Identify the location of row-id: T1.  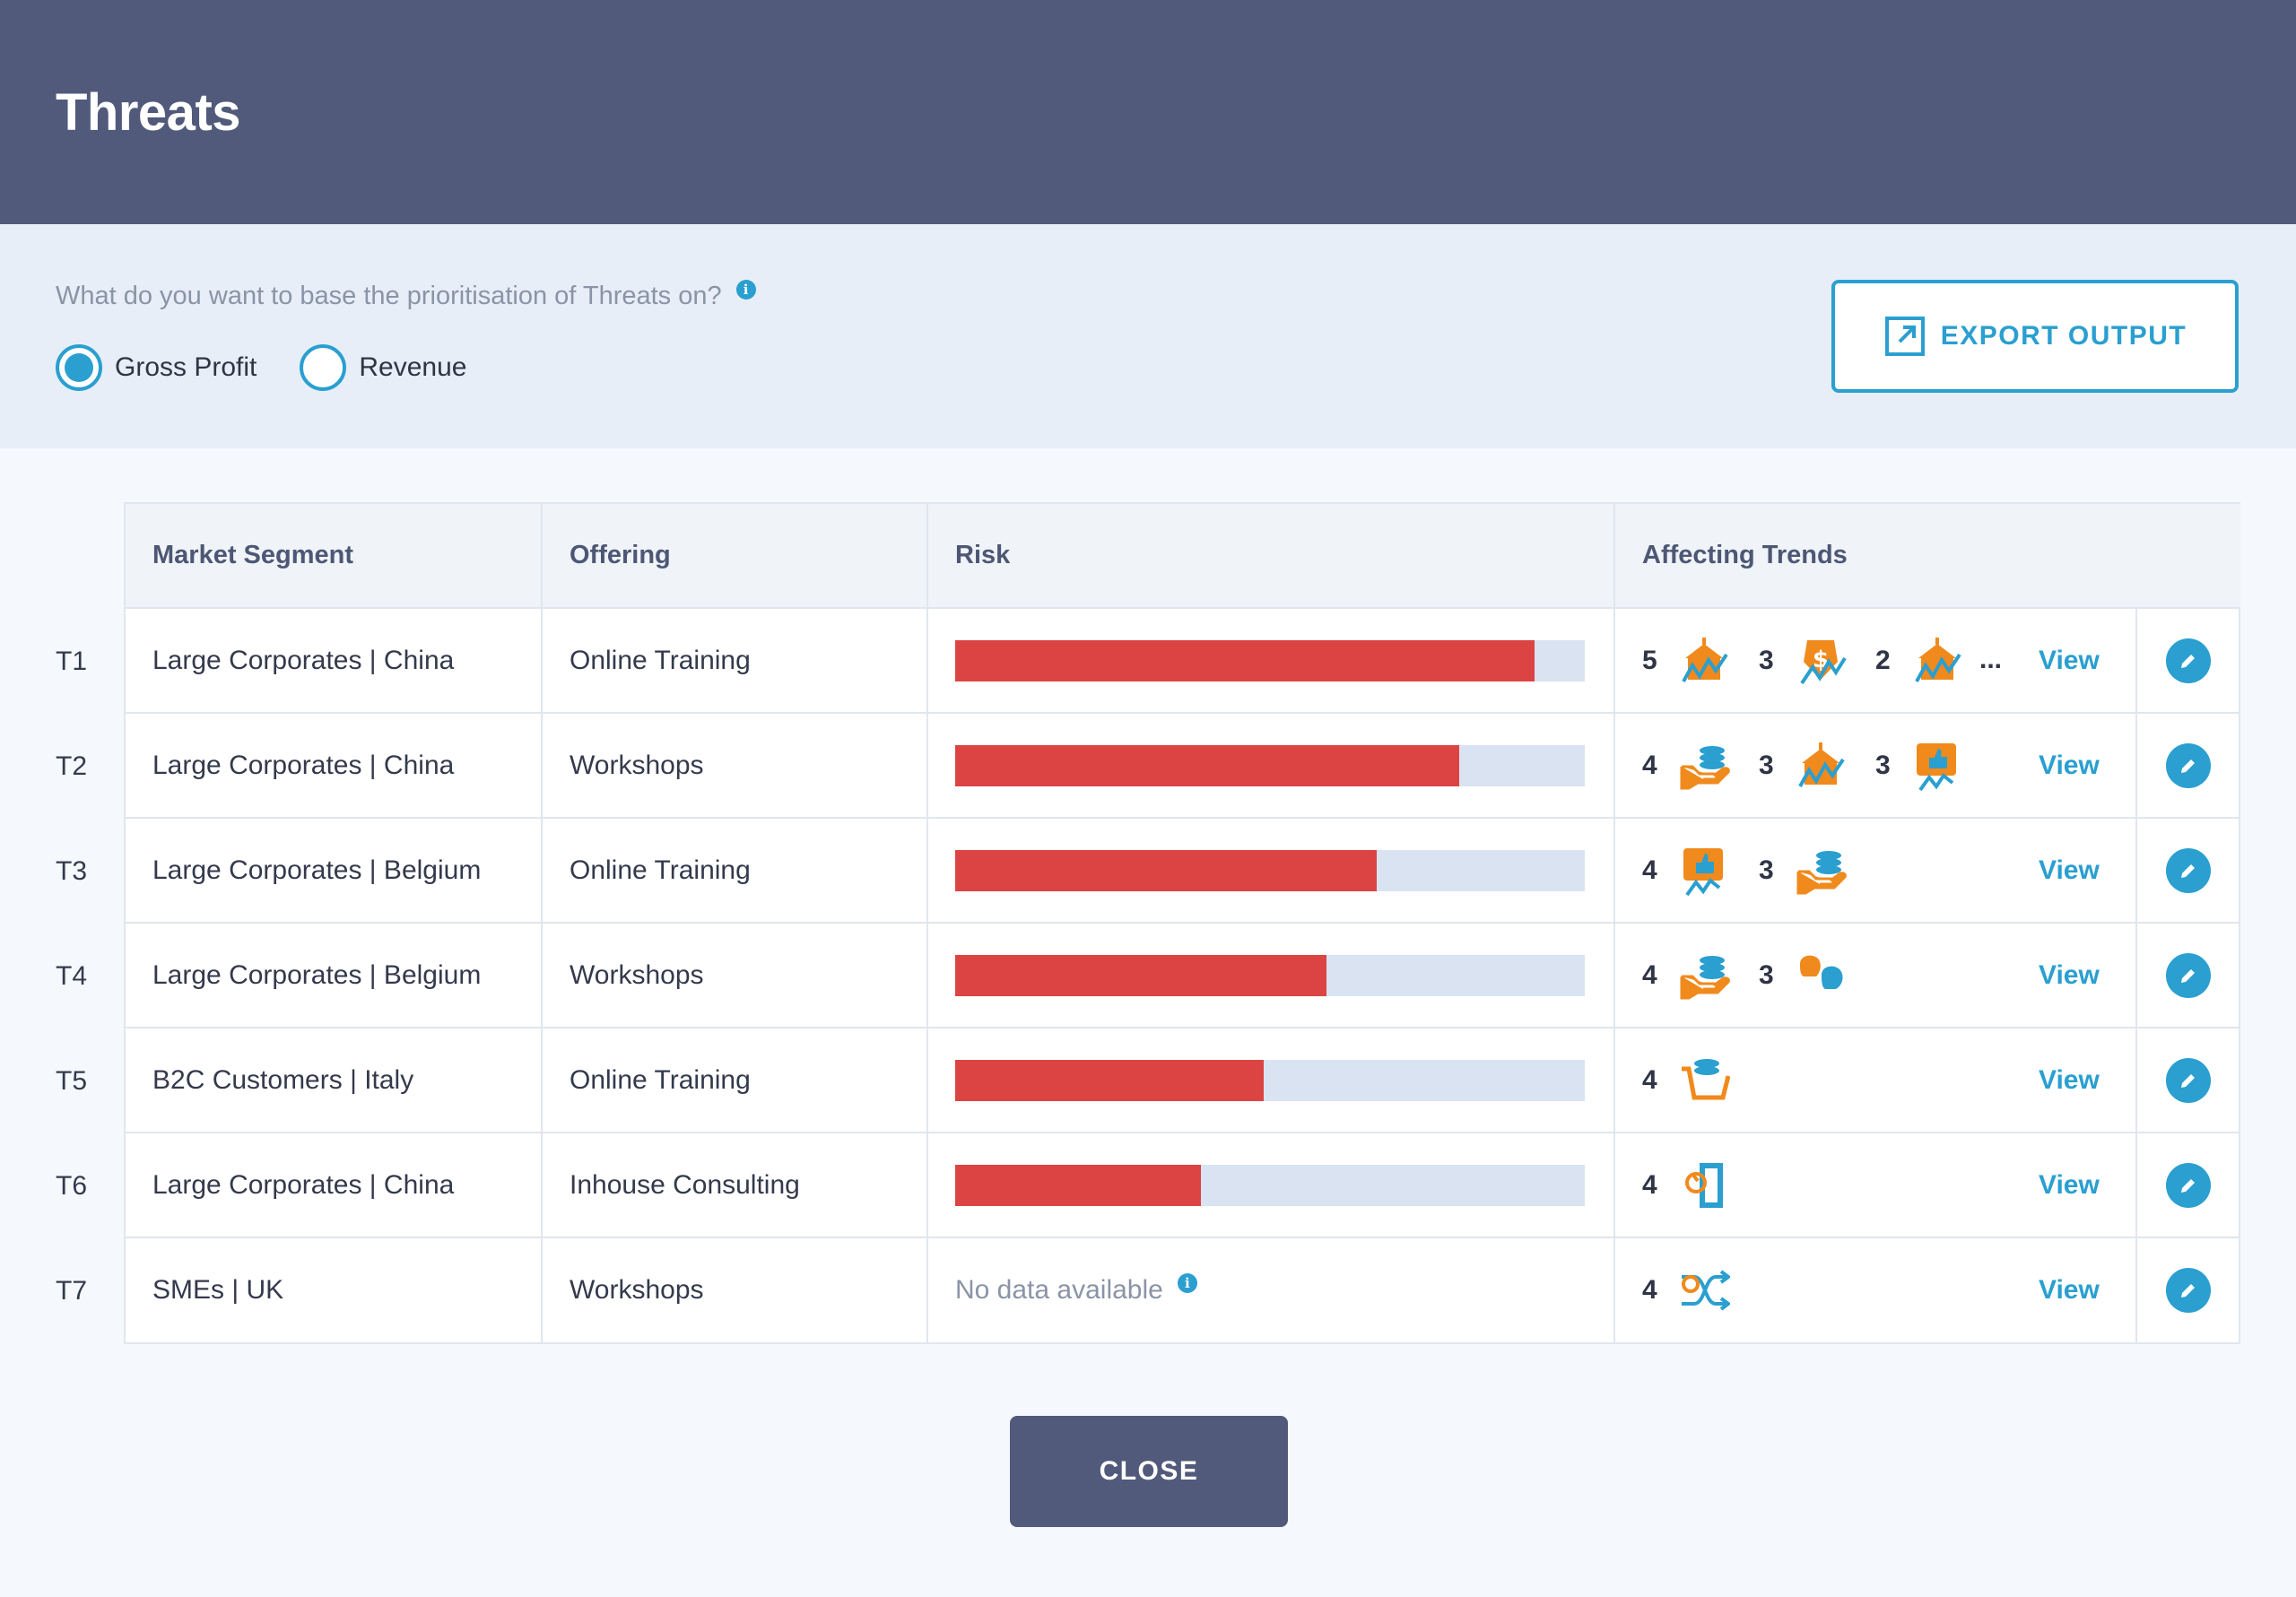
(72, 661).